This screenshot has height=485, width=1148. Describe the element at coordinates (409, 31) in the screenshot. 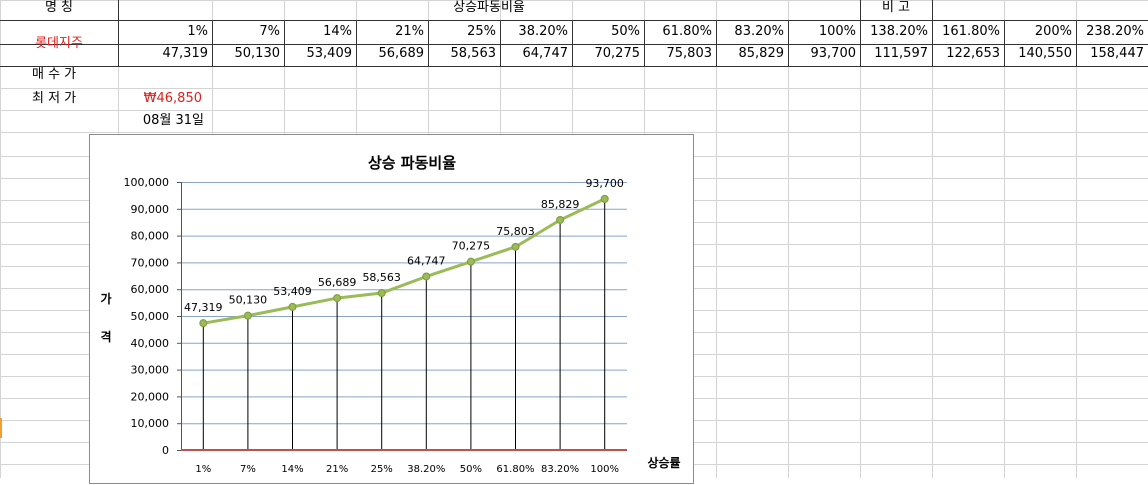

I see `percent-cell: 21%` at that location.